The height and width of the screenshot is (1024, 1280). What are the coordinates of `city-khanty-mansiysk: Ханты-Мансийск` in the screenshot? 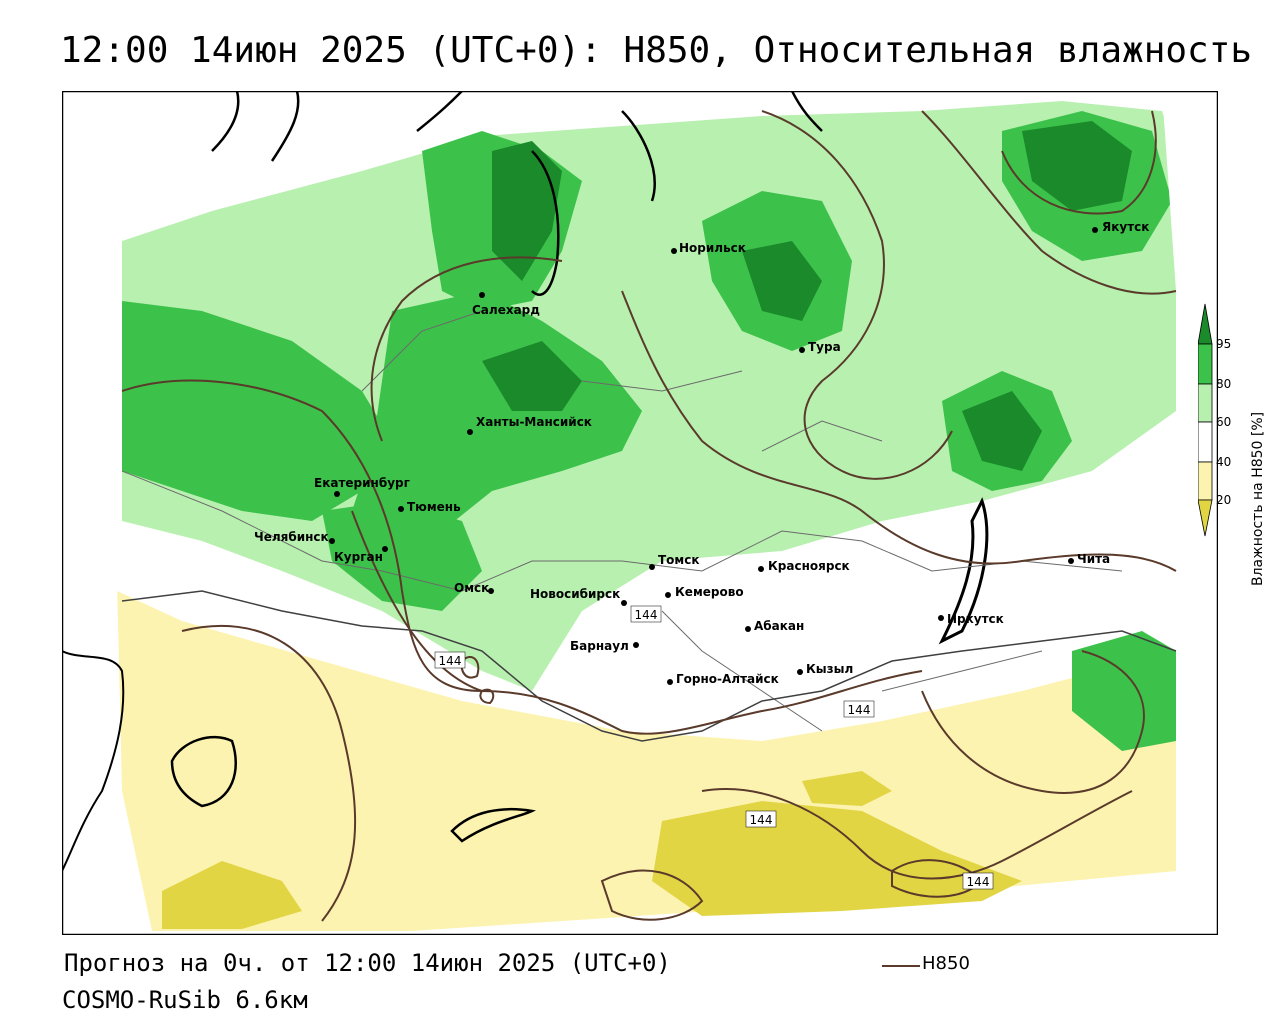 It's located at (529, 425).